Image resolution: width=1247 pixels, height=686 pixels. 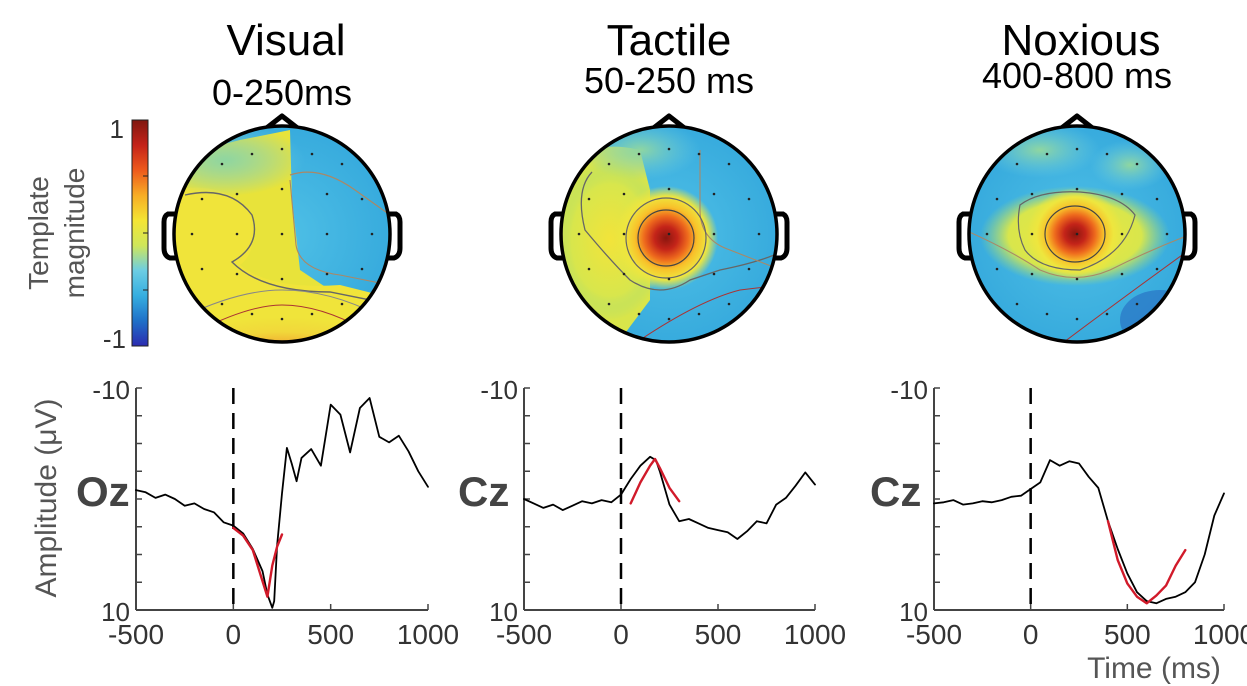 I want to click on panel-tactile: Tactile 50-250 ms, so click(x=669, y=180).